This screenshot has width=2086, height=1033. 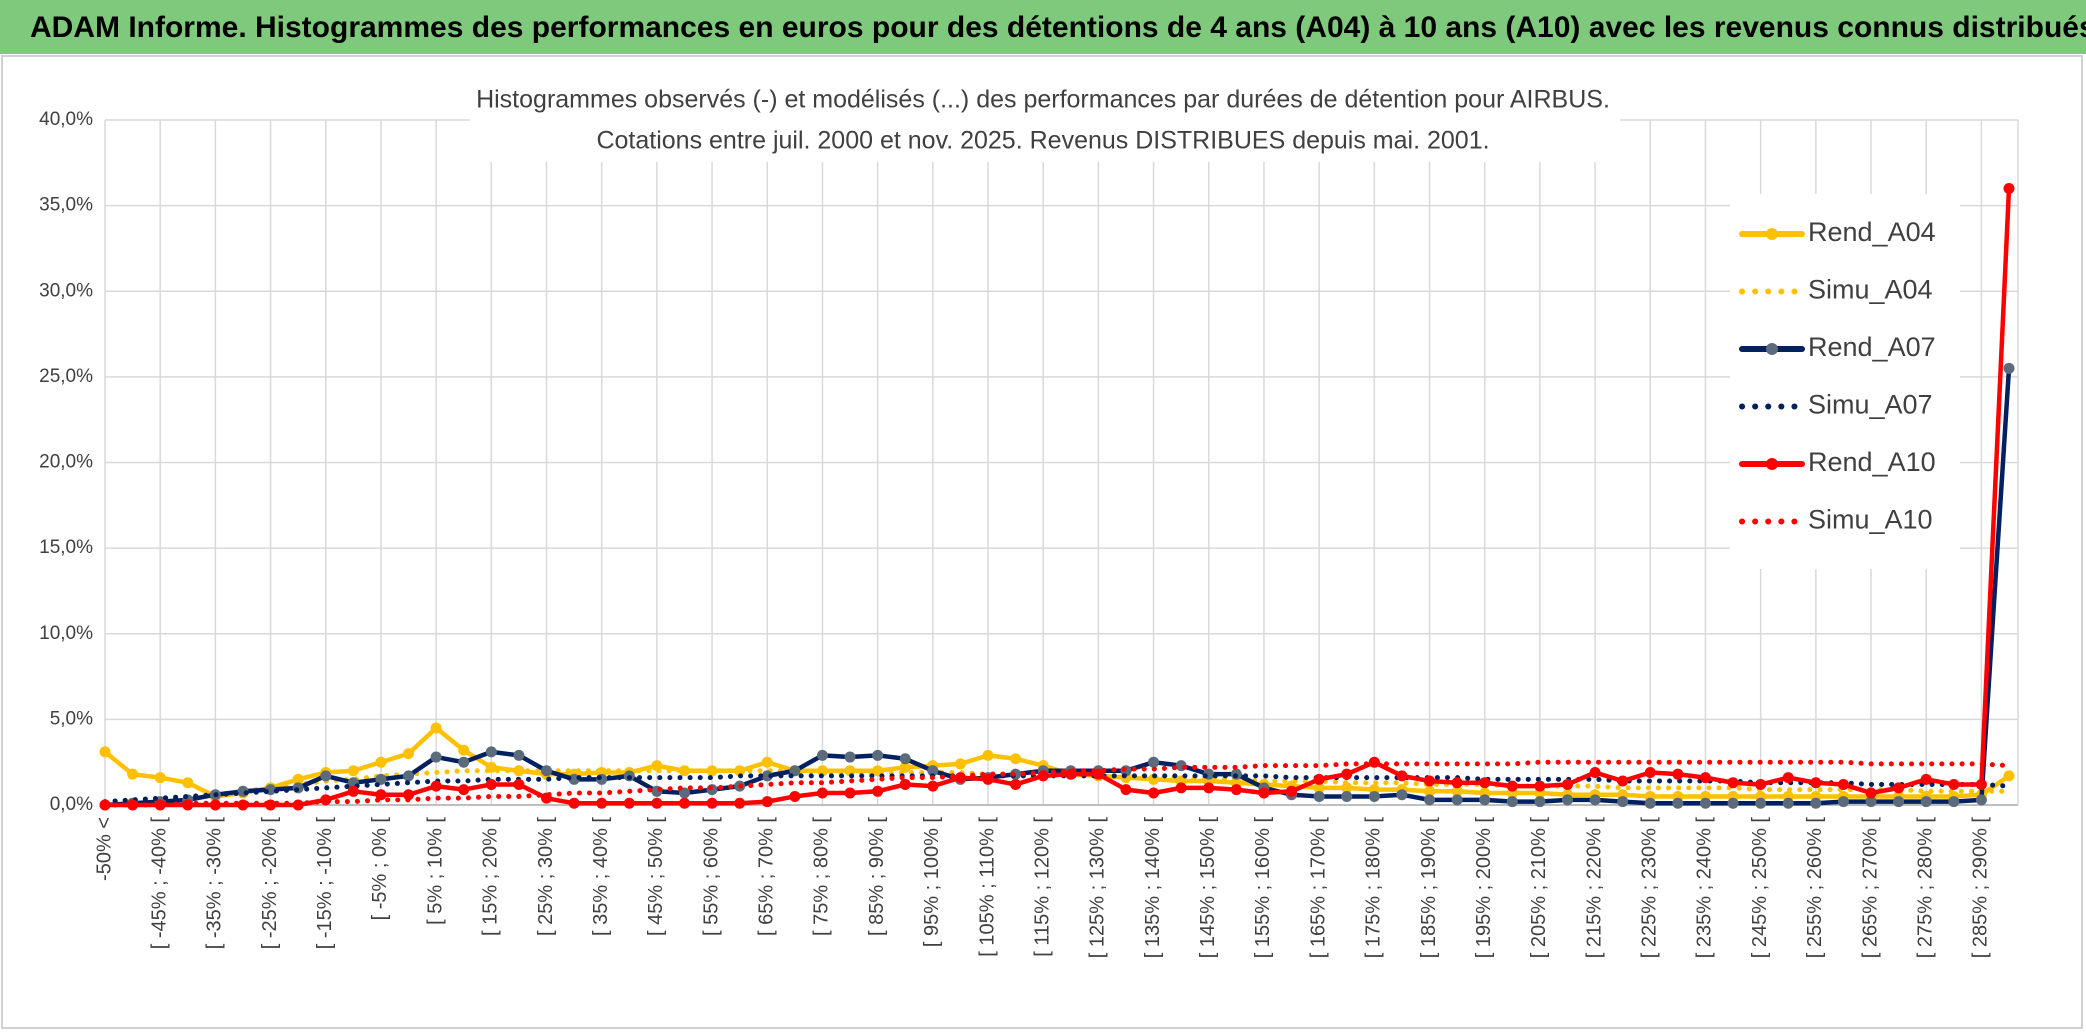 I want to click on legend-label: Simu_A07, so click(x=1870, y=405).